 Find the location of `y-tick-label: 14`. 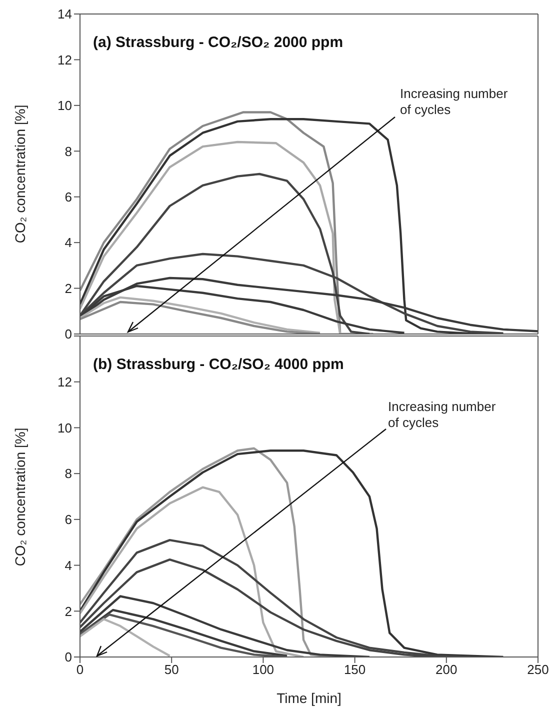

y-tick-label: 14 is located at coordinates (65, 14).